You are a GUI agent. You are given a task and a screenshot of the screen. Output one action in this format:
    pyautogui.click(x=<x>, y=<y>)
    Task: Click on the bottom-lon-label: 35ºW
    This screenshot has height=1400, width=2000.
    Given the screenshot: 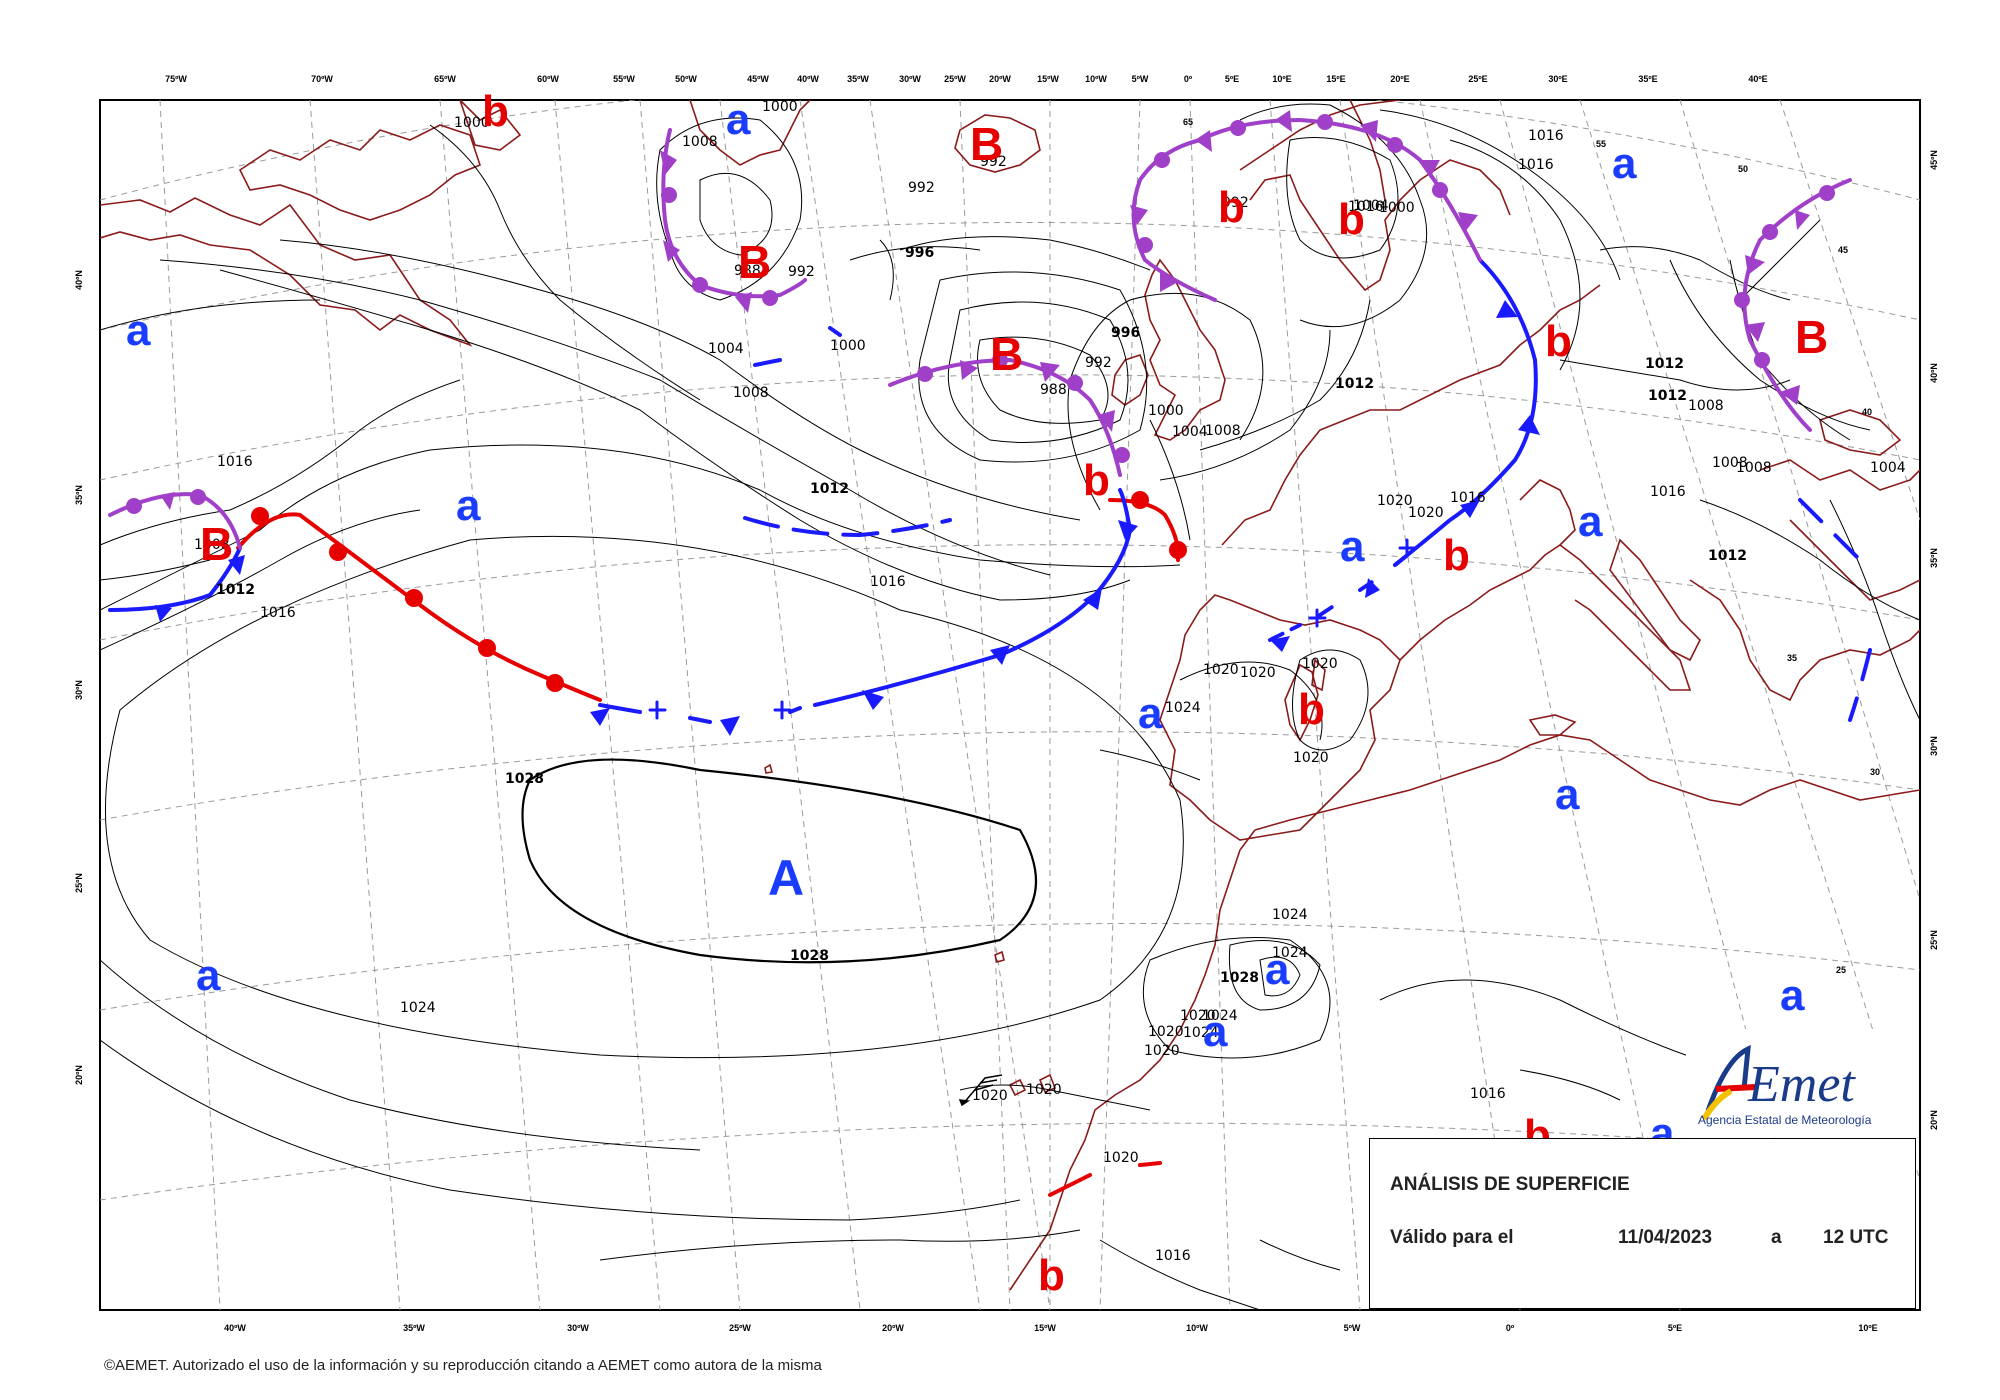 What is the action you would take?
    pyautogui.click(x=414, y=1328)
    